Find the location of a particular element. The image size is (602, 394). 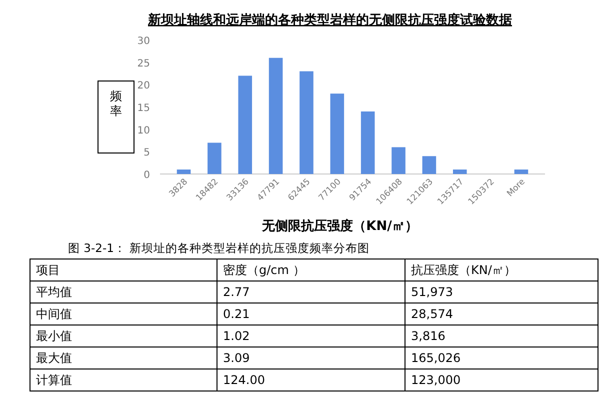

text: 中间值 is located at coordinates (54, 314).